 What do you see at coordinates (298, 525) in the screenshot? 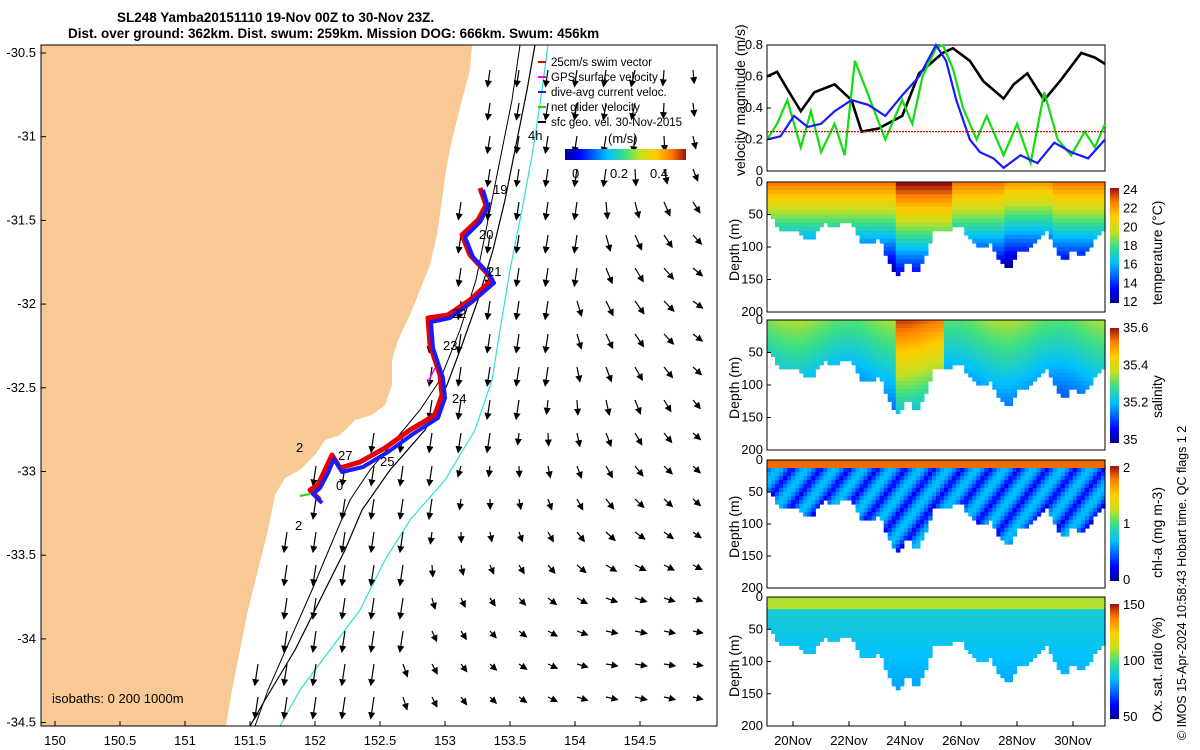
I see `day-label-2b: 2` at bounding box center [298, 525].